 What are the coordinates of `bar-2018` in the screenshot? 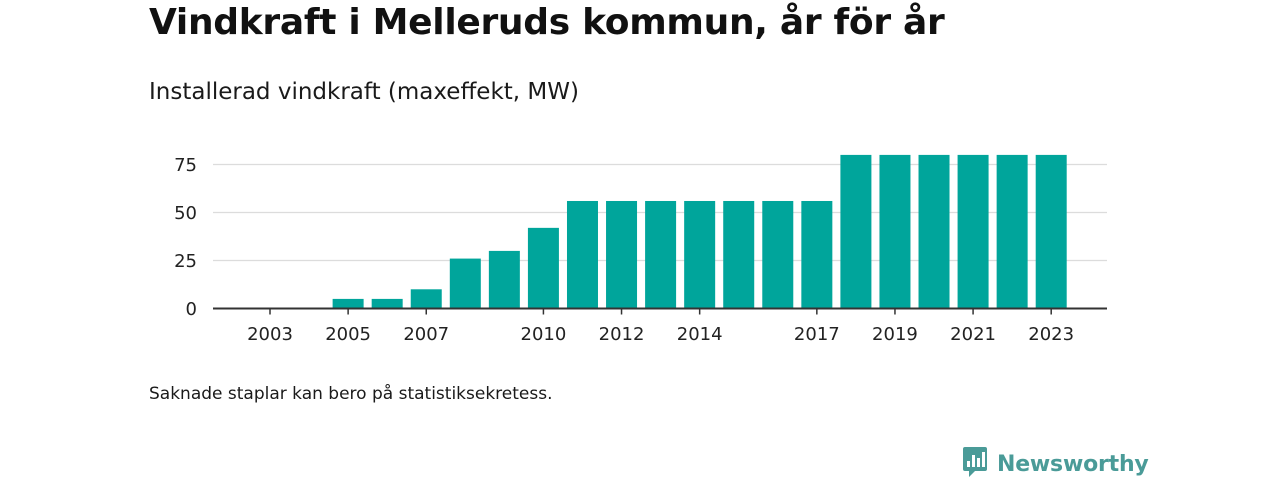 It's located at (856, 231).